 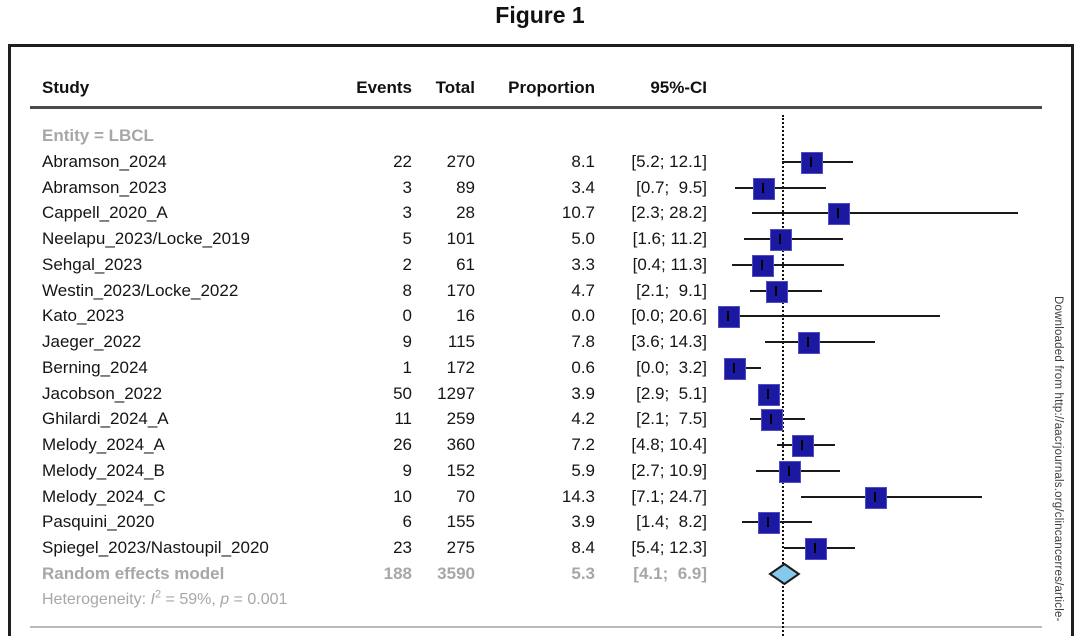 I want to click on events-value: 1, so click(x=407, y=367).